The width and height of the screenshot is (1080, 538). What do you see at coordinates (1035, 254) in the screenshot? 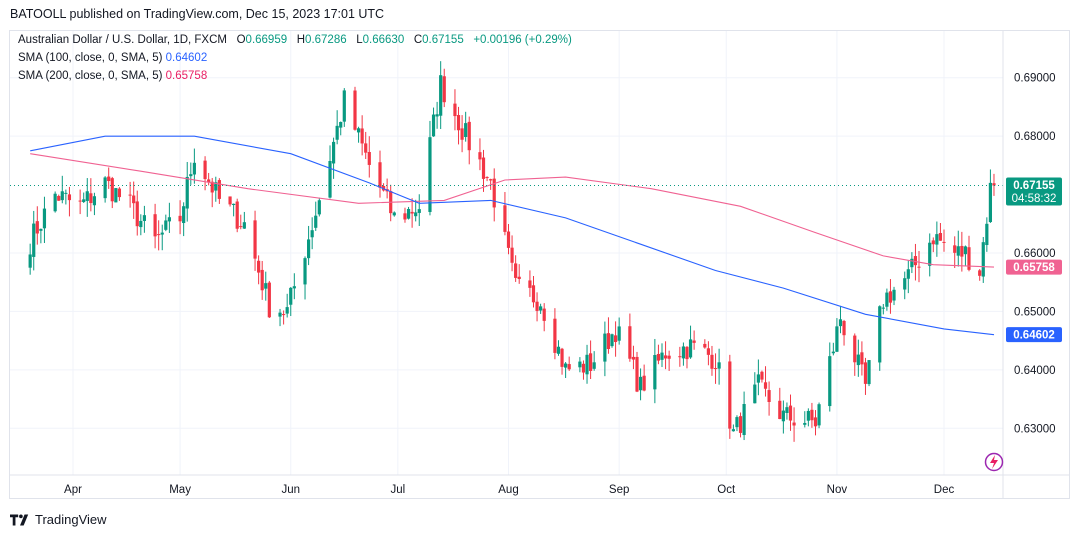
I see `y-tick-label: 0.66000` at bounding box center [1035, 254].